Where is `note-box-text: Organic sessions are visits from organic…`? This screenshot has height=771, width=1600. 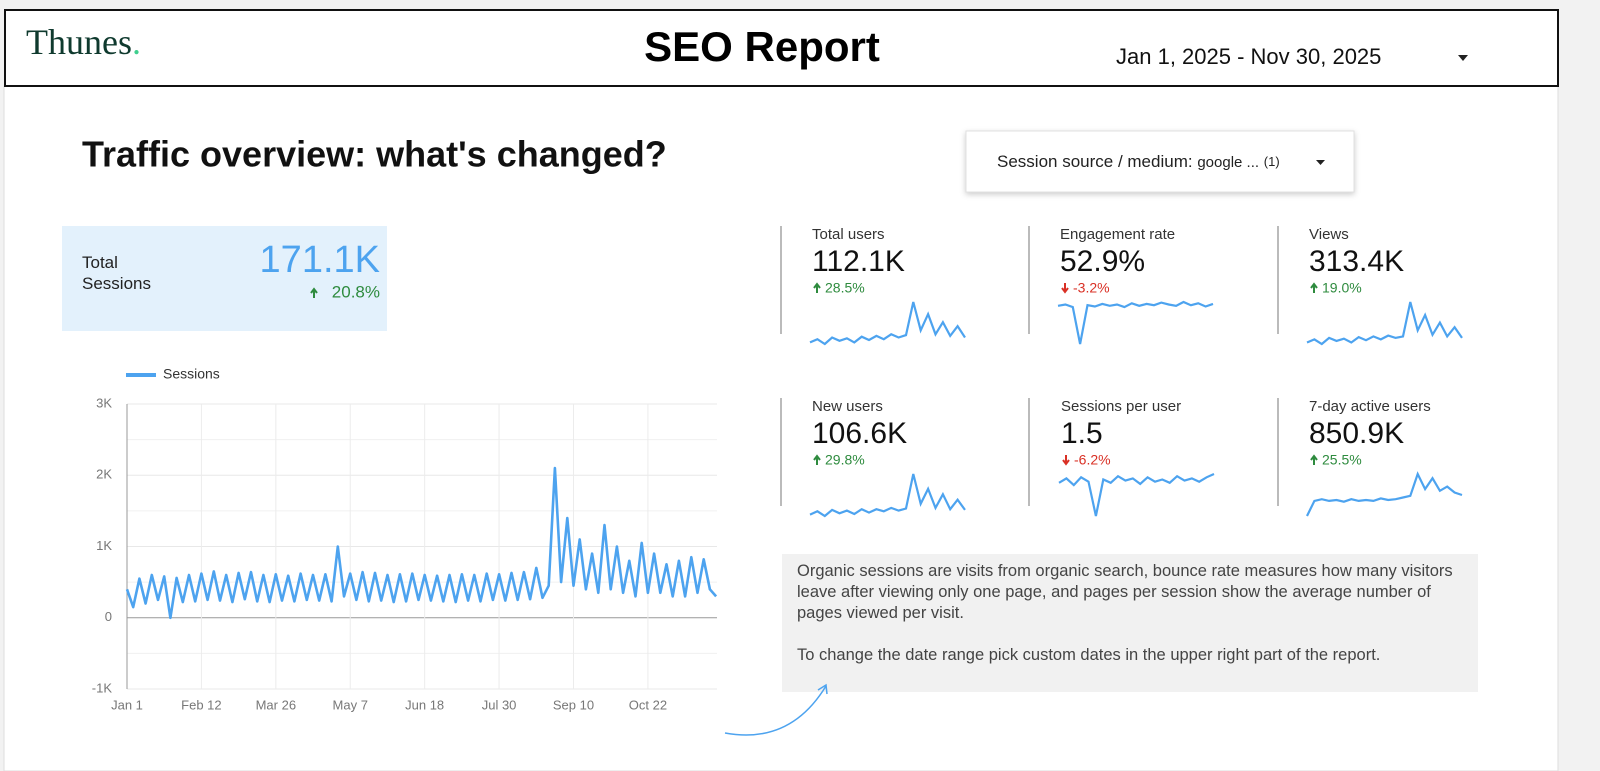
note-box-text: Organic sessions are visits from organic… is located at coordinates (1132, 613).